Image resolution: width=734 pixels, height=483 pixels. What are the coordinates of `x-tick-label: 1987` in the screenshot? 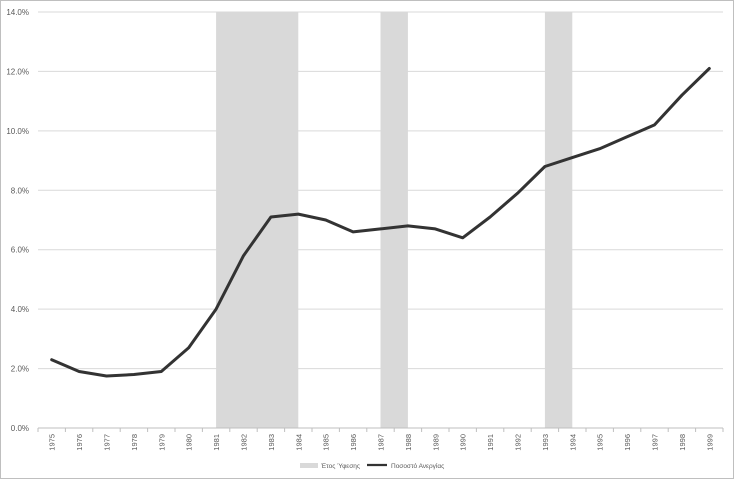 It's located at (381, 442).